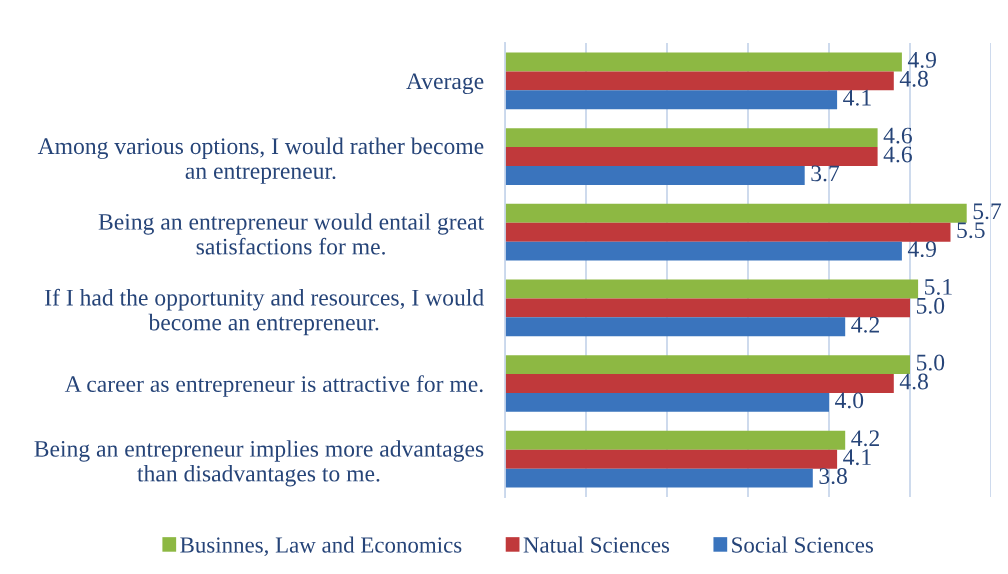  I want to click on legend-label: Natual Sciences, so click(596, 544).